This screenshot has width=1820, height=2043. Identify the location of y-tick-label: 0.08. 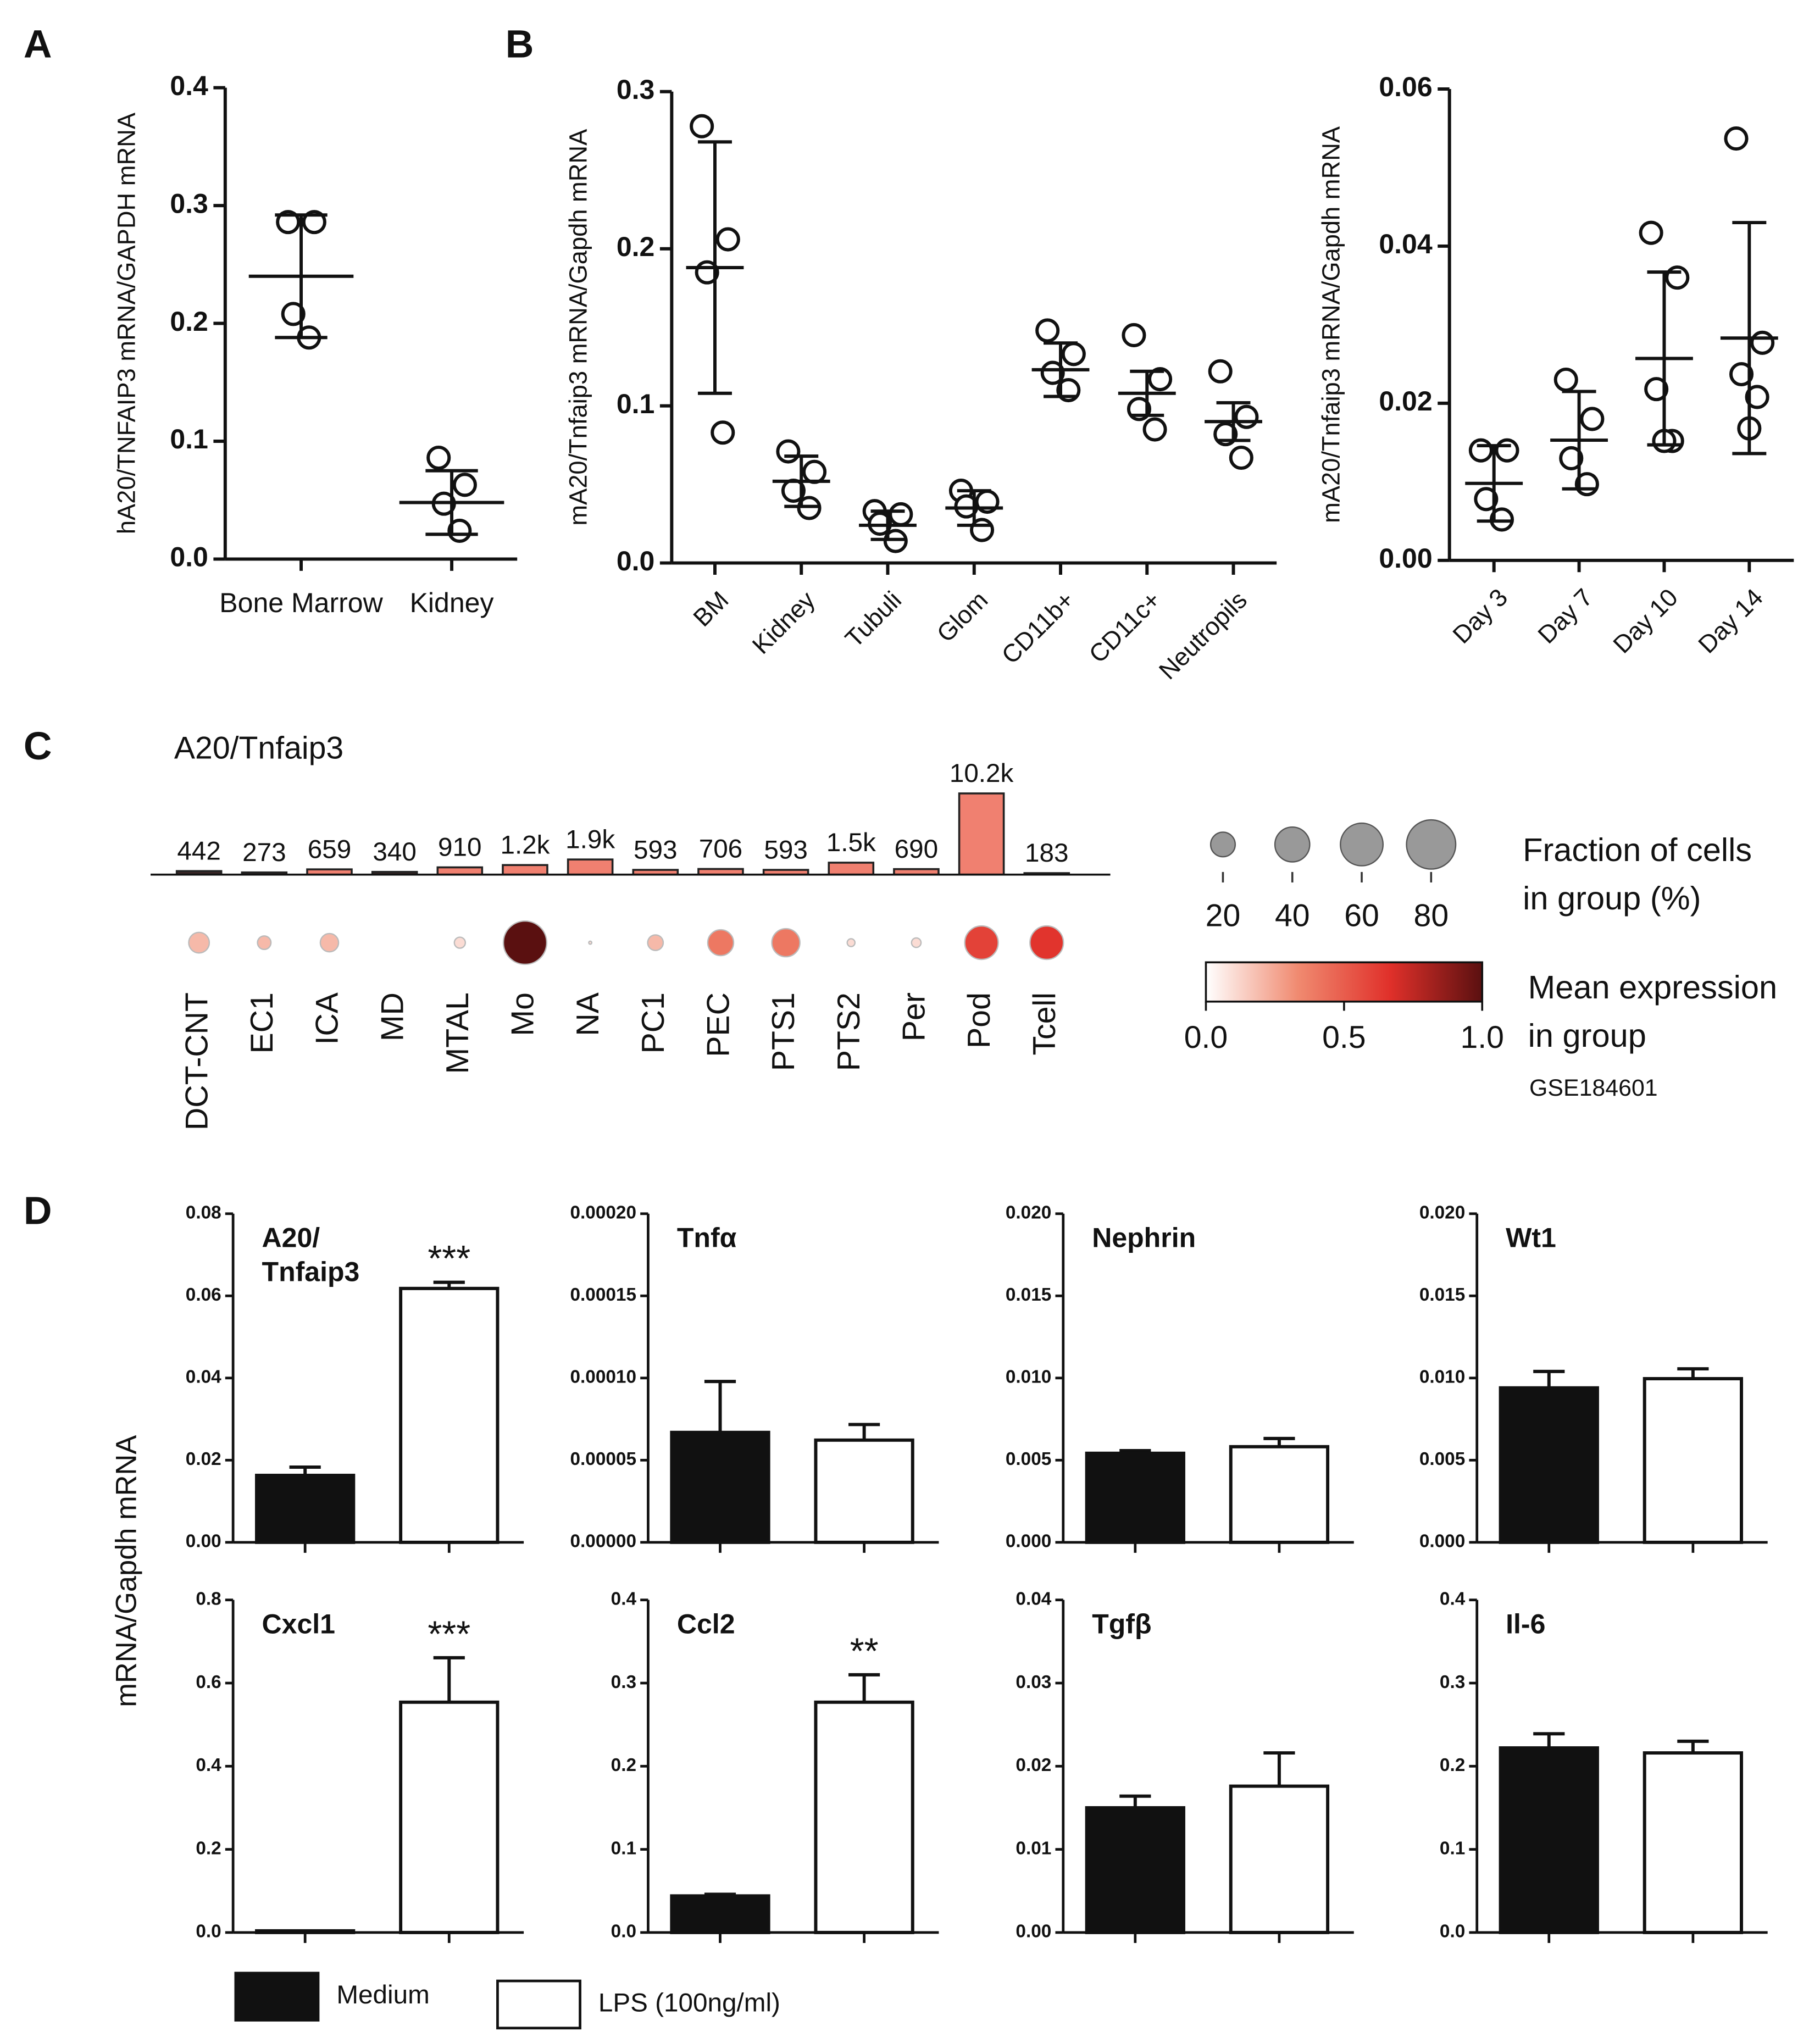
(203, 1213).